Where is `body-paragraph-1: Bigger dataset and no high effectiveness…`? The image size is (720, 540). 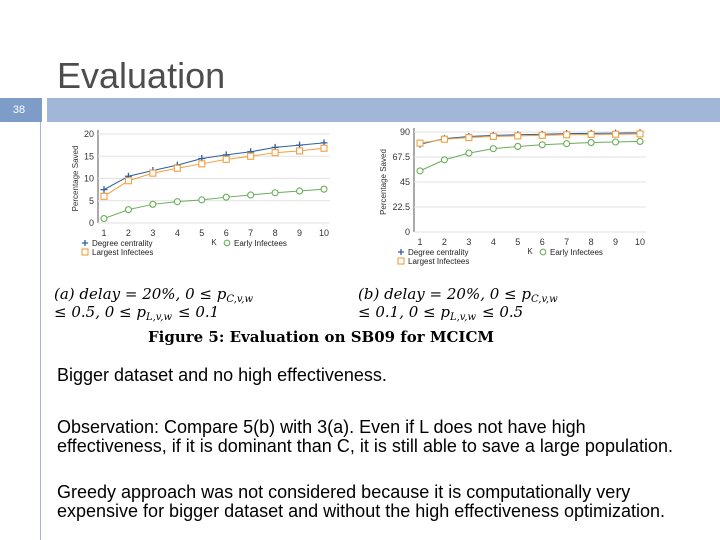
body-paragraph-1: Bigger dataset and no high effectiveness… is located at coordinates (222, 375).